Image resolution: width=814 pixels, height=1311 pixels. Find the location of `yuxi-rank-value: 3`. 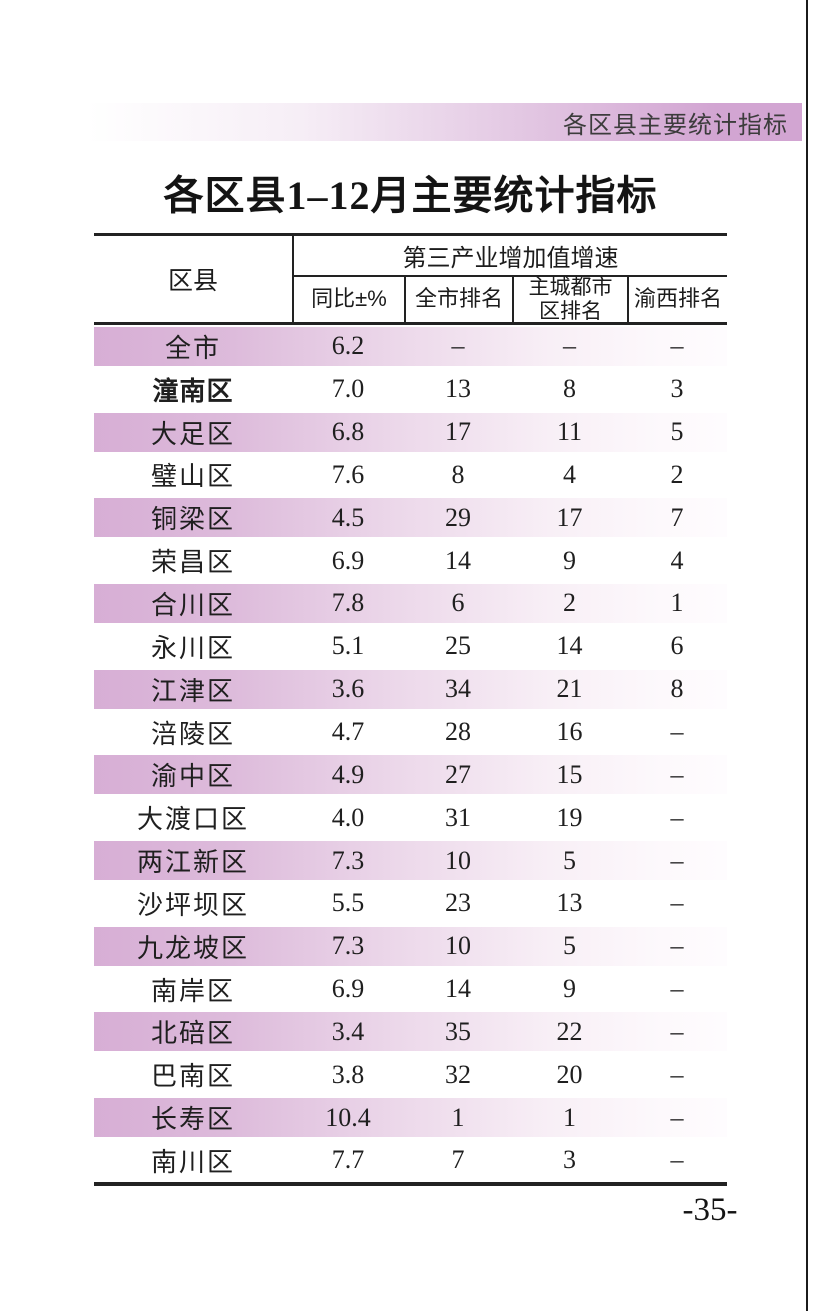

yuxi-rank-value: 3 is located at coordinates (677, 389).